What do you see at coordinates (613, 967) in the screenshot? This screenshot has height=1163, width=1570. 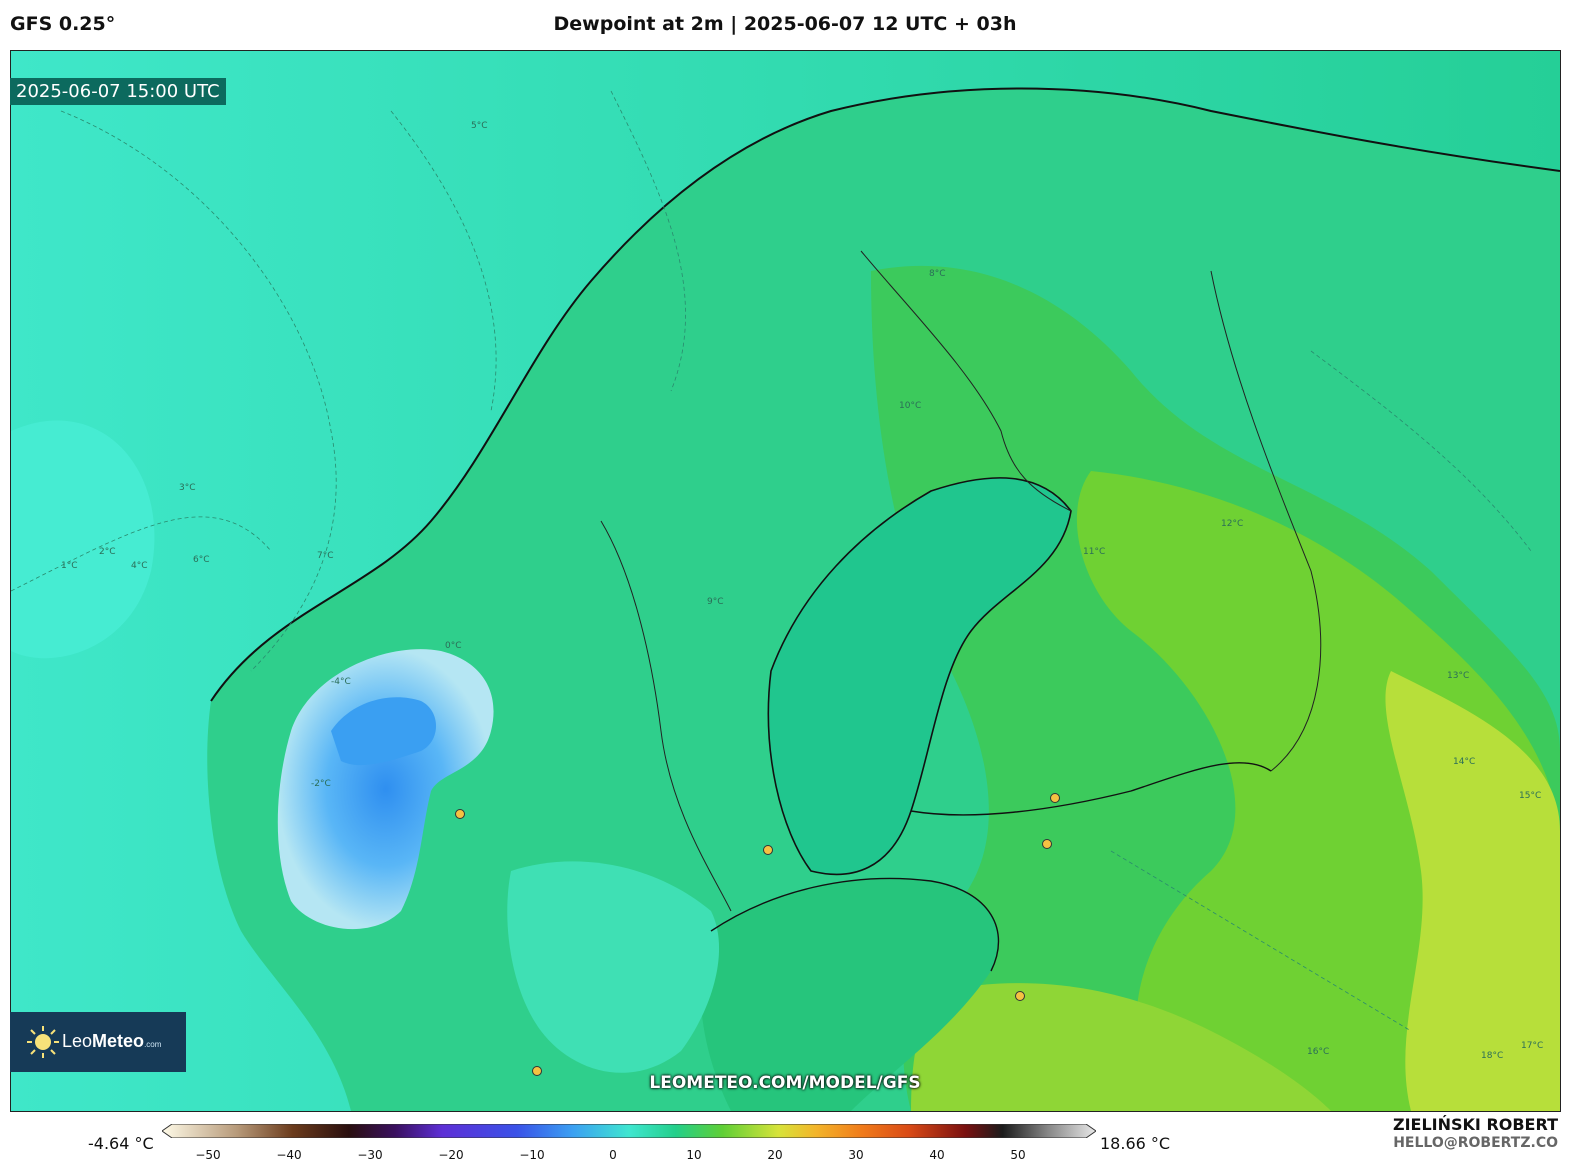 I see `south-sweden-cool` at bounding box center [613, 967].